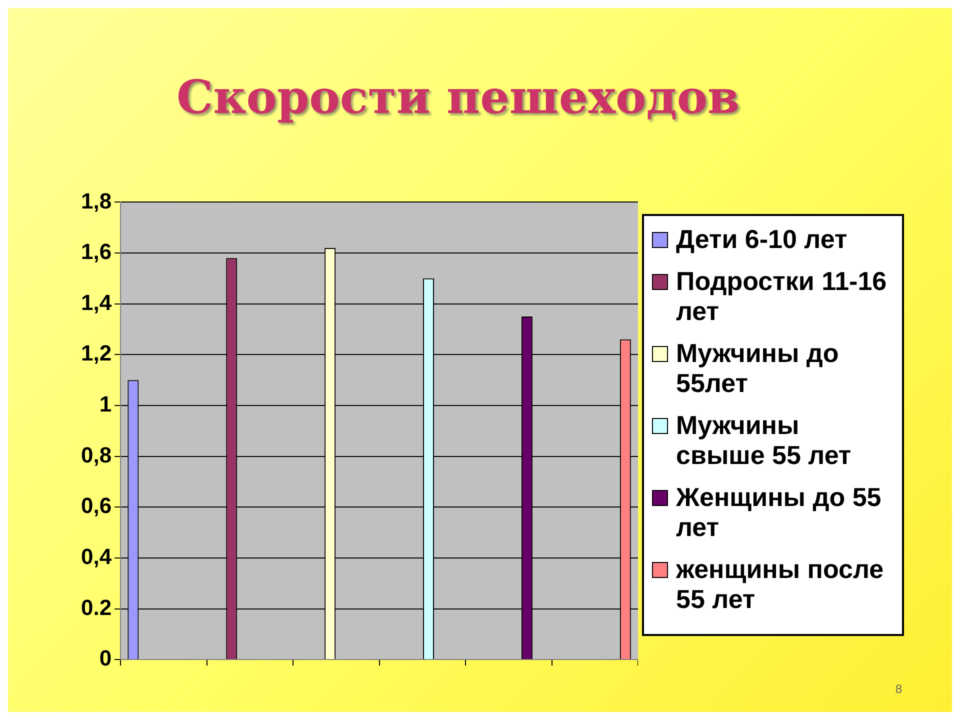 Image resolution: width=960 pixels, height=720 pixels. What do you see at coordinates (105, 404) in the screenshot?
I see `y-tick-label: 1` at bounding box center [105, 404].